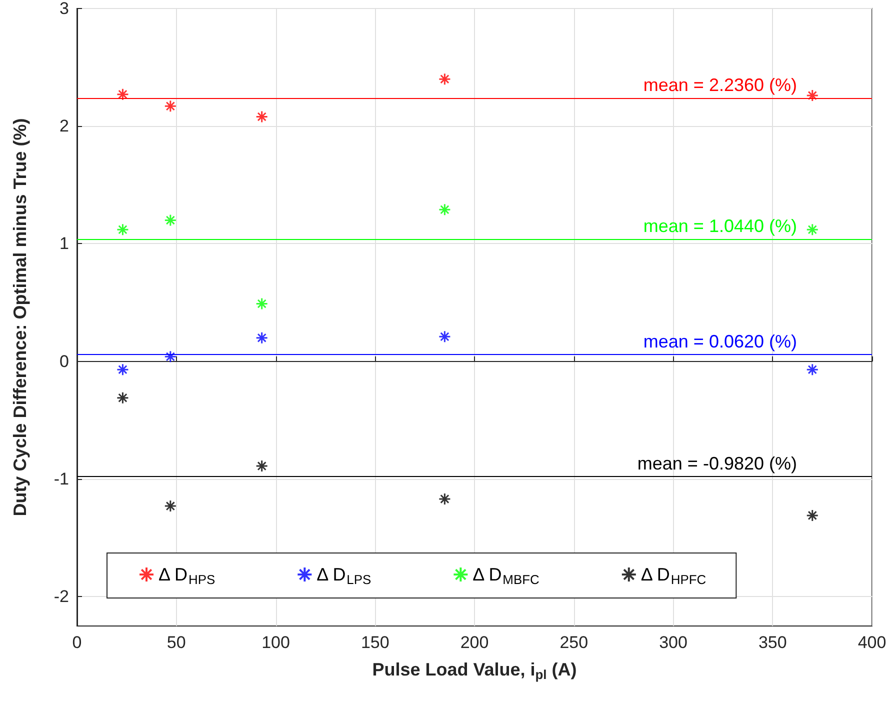 Image resolution: width=891 pixels, height=706 pixels. I want to click on y-tick-label: -2, so click(61, 596).